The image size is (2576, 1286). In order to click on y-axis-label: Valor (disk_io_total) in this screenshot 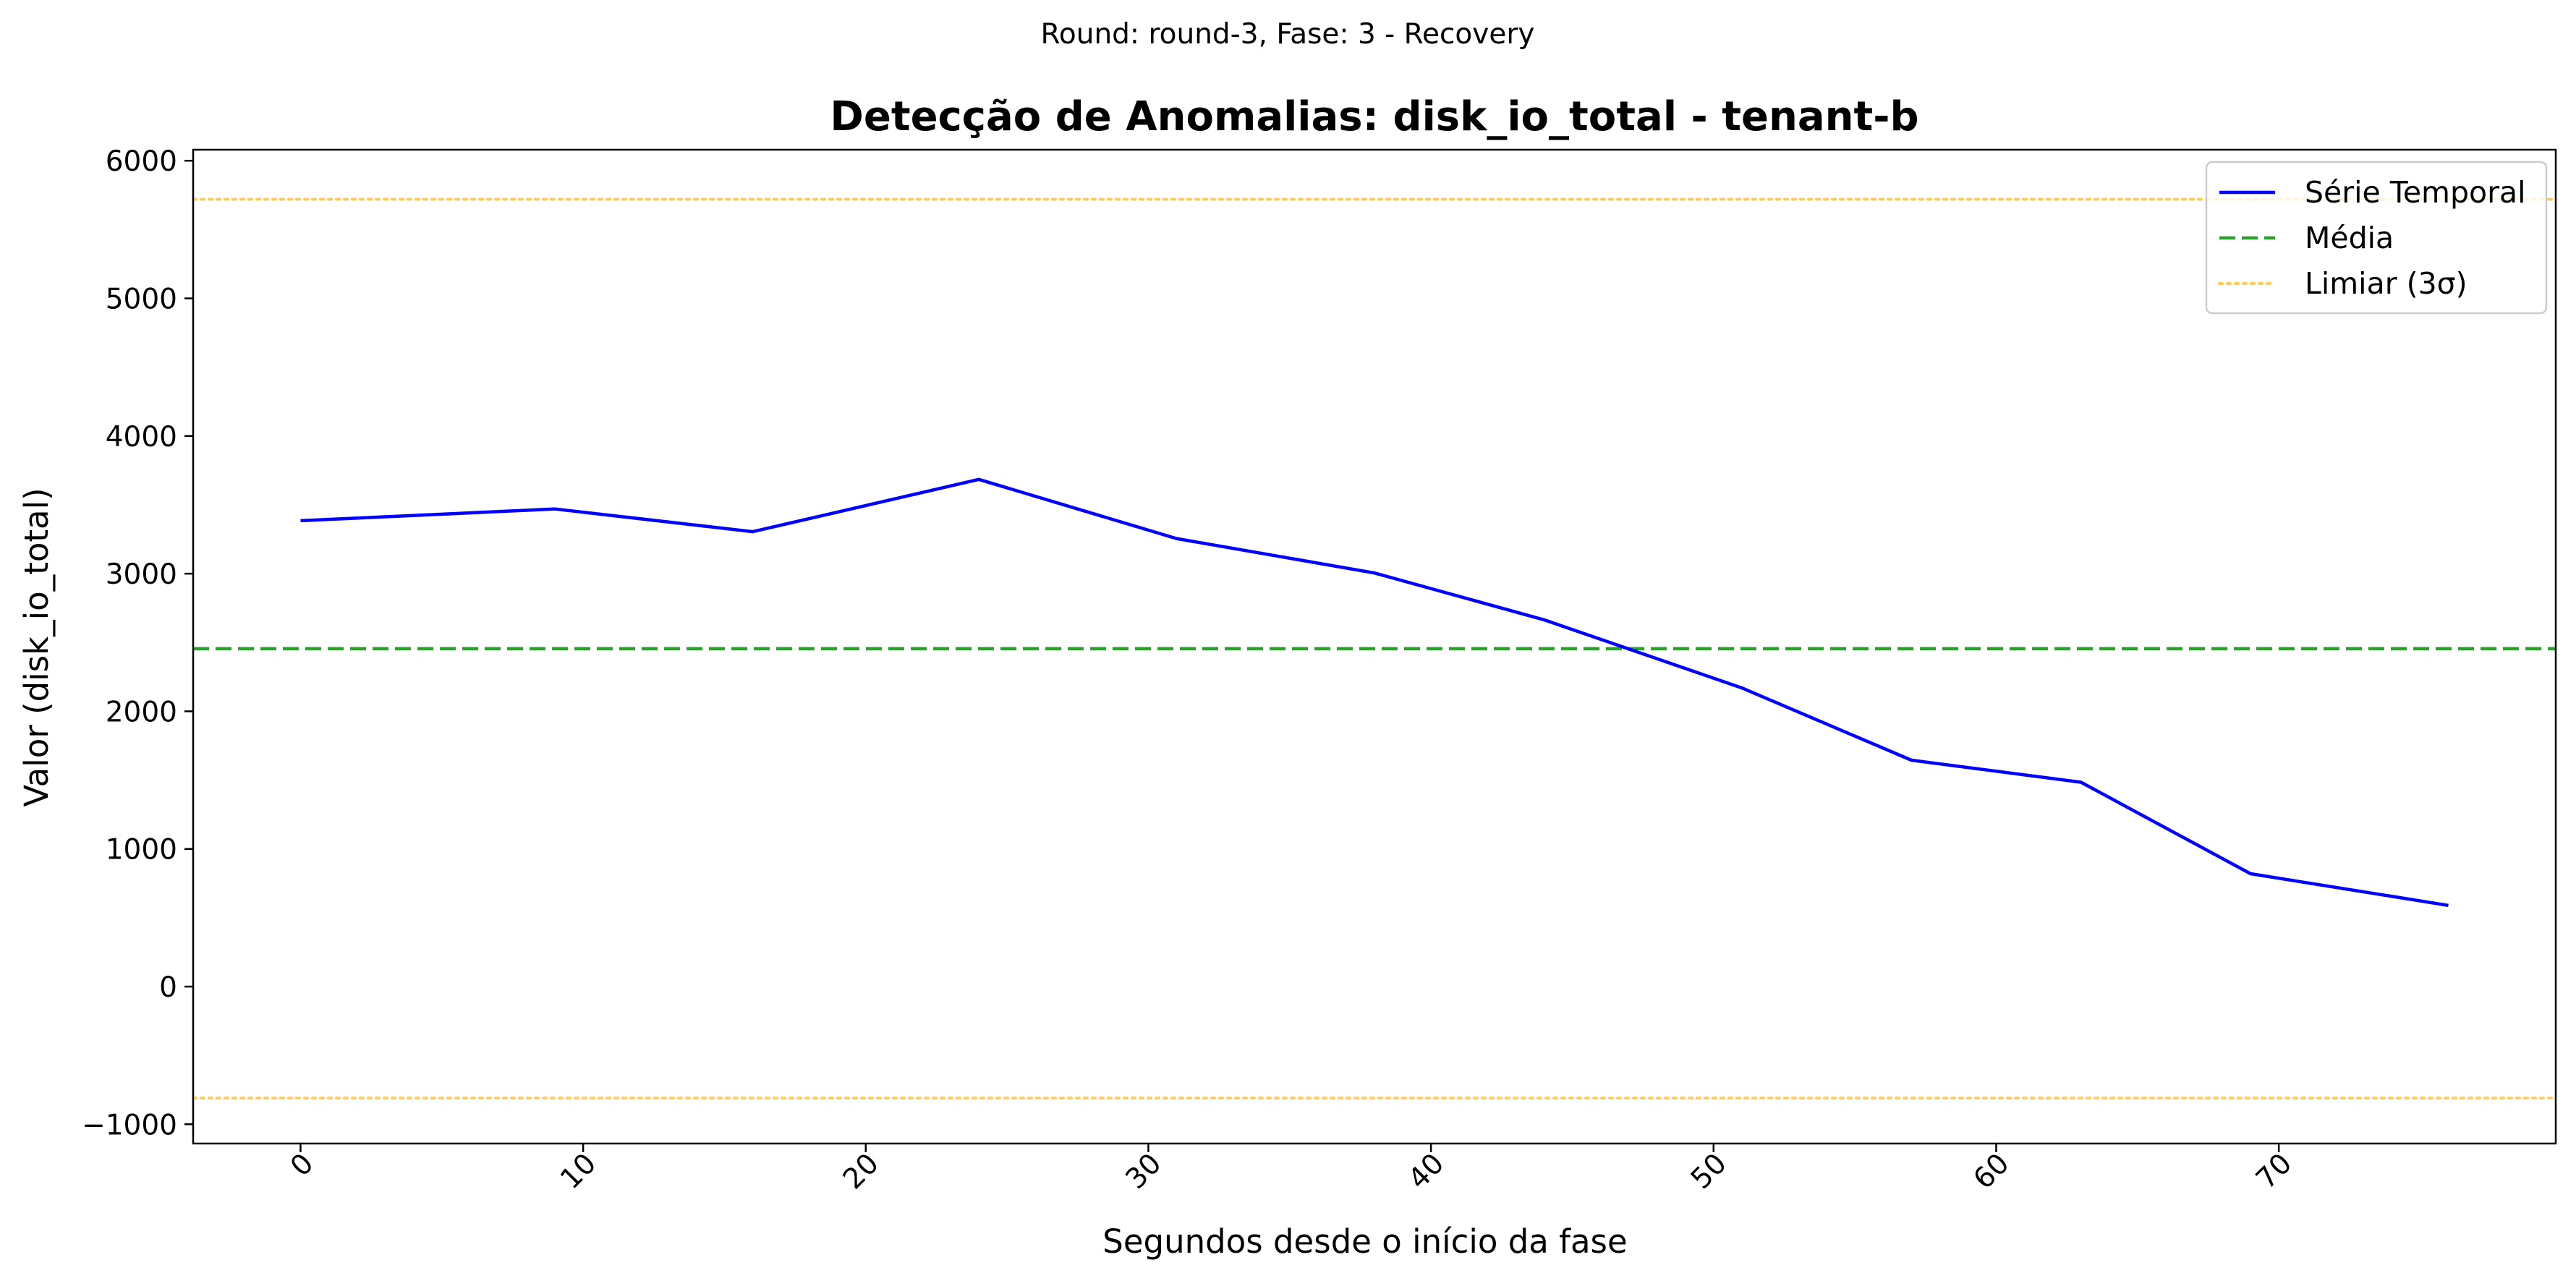, I will do `click(36, 646)`.